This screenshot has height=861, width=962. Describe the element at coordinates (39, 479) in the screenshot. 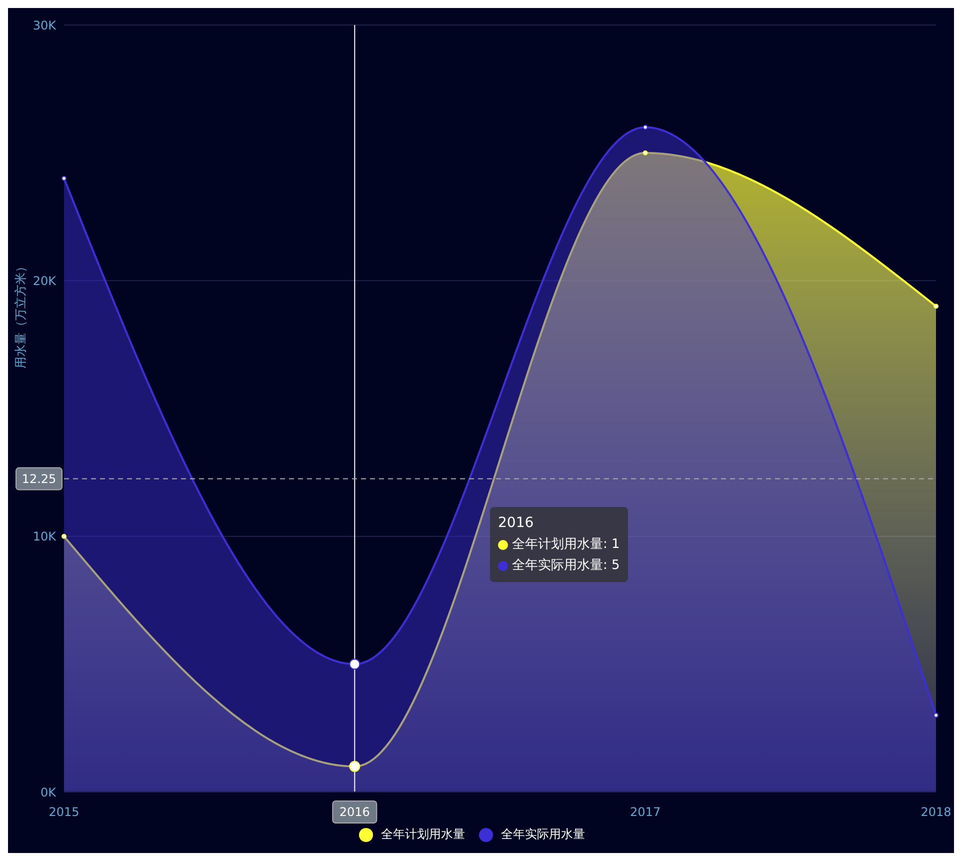

I see `ref-line-label: 12.25` at that location.